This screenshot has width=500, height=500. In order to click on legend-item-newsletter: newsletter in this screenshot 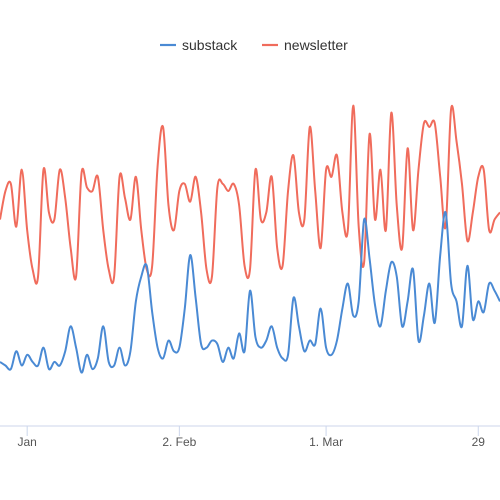, I will do `click(305, 45)`.